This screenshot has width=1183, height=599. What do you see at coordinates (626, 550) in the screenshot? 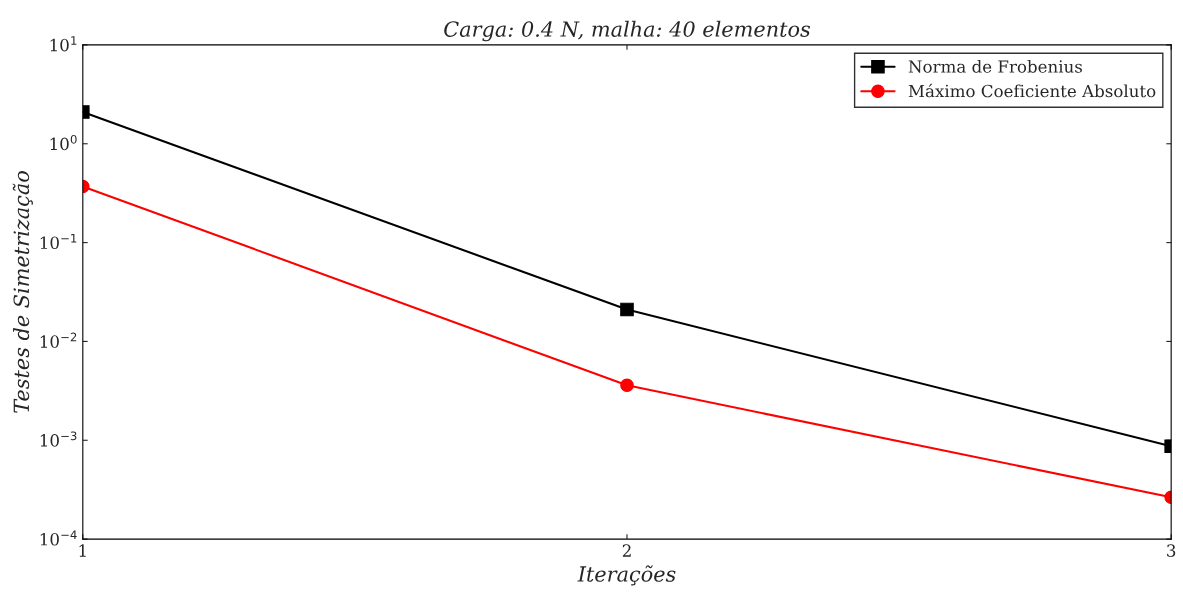
I see `x-tick-label: 2` at bounding box center [626, 550].